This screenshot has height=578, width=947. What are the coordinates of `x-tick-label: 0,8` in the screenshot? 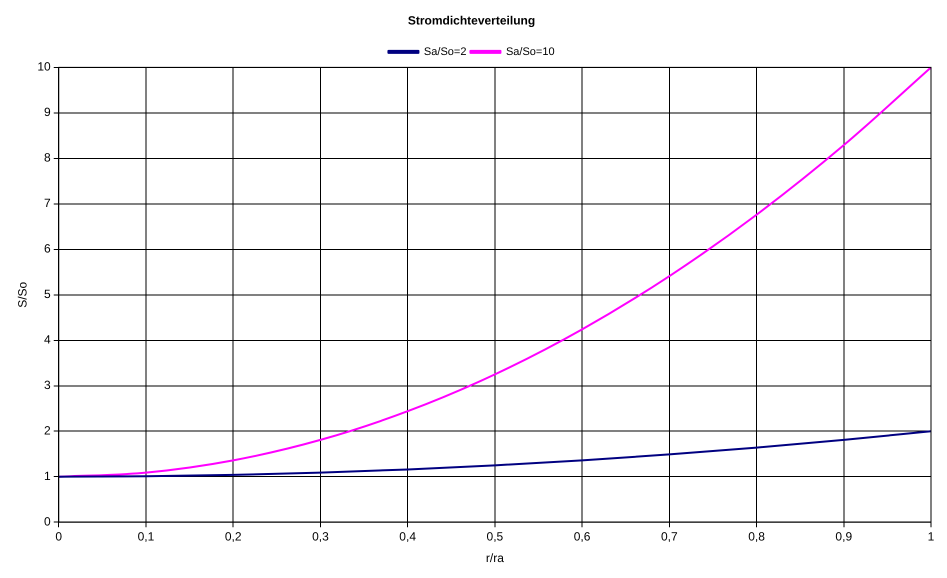 It's located at (757, 537).